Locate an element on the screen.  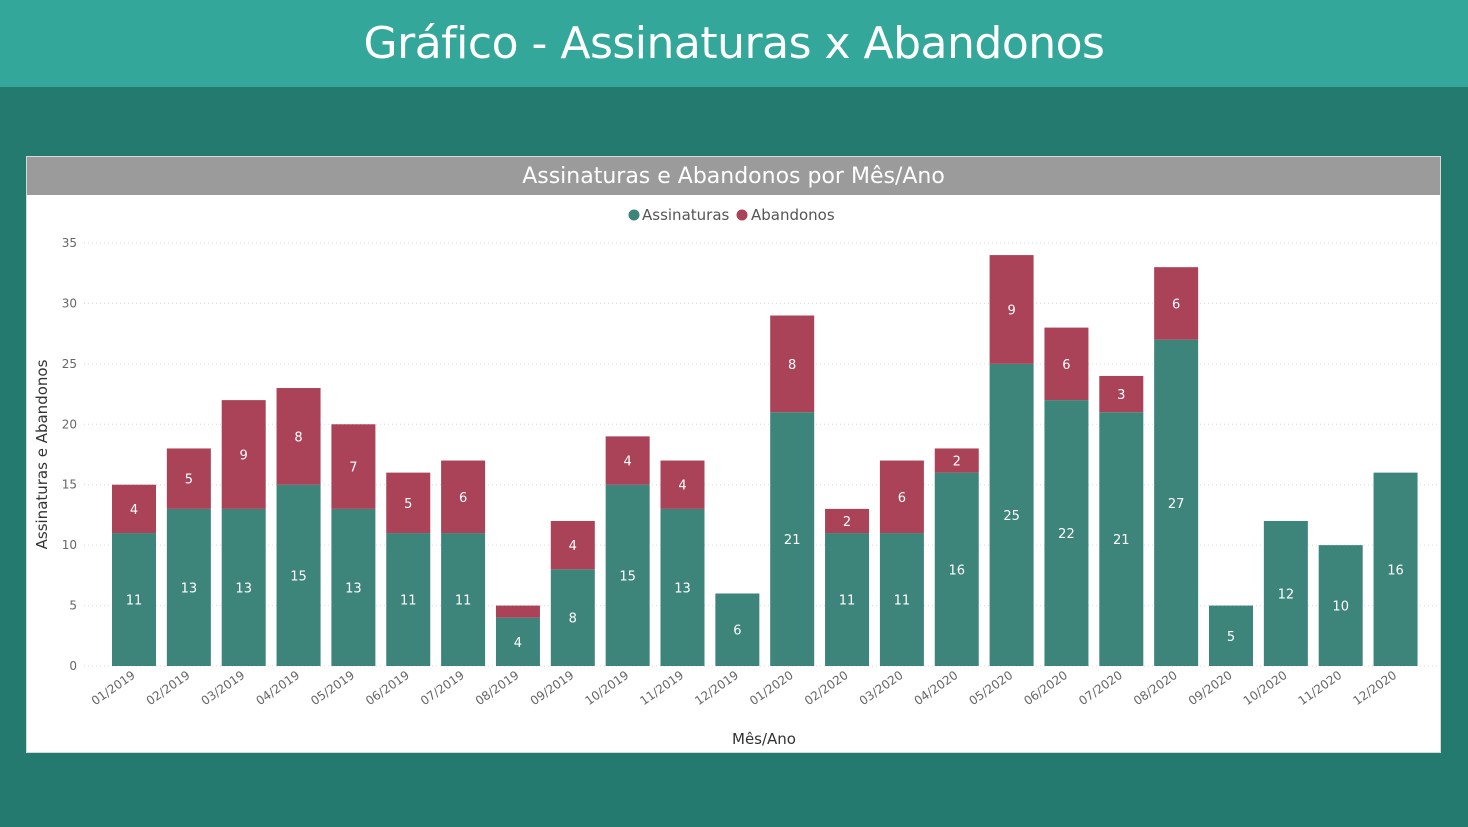
chart-title: Assinaturas e Abandonos por Mês/Ano is located at coordinates (733, 176).